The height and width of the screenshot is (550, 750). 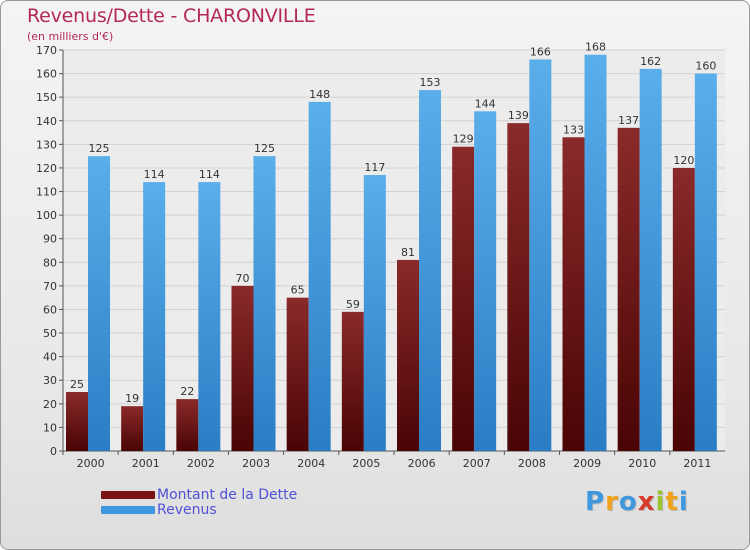 What do you see at coordinates (612, 502) in the screenshot?
I see `logo-letter: r` at bounding box center [612, 502].